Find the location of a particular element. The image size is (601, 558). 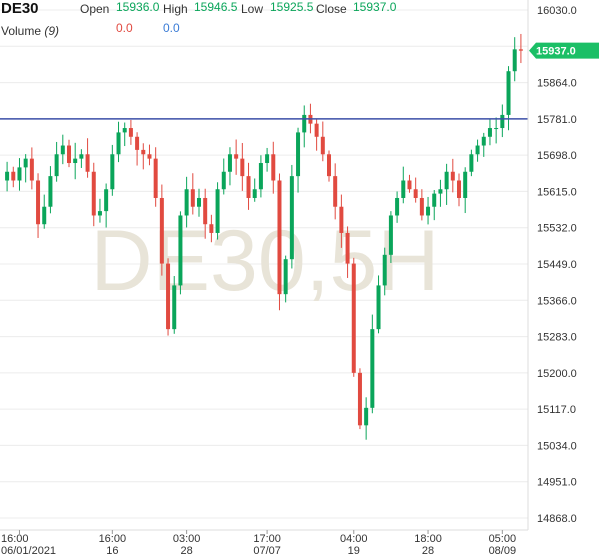

symbol-title: DE30 is located at coordinates (20, 8).